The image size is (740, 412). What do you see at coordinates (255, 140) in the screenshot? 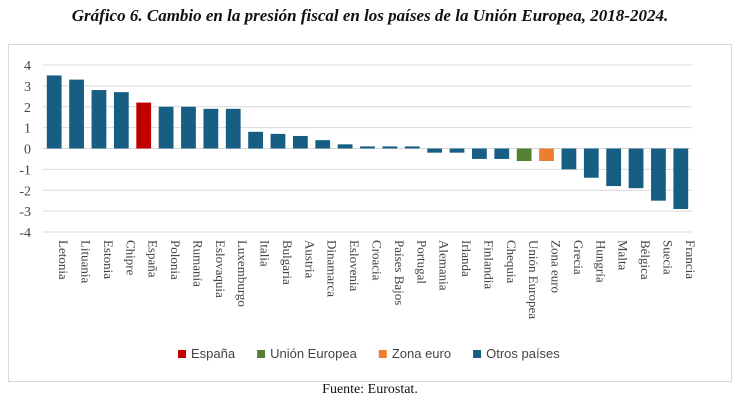
I see `bar-italia` at bounding box center [255, 140].